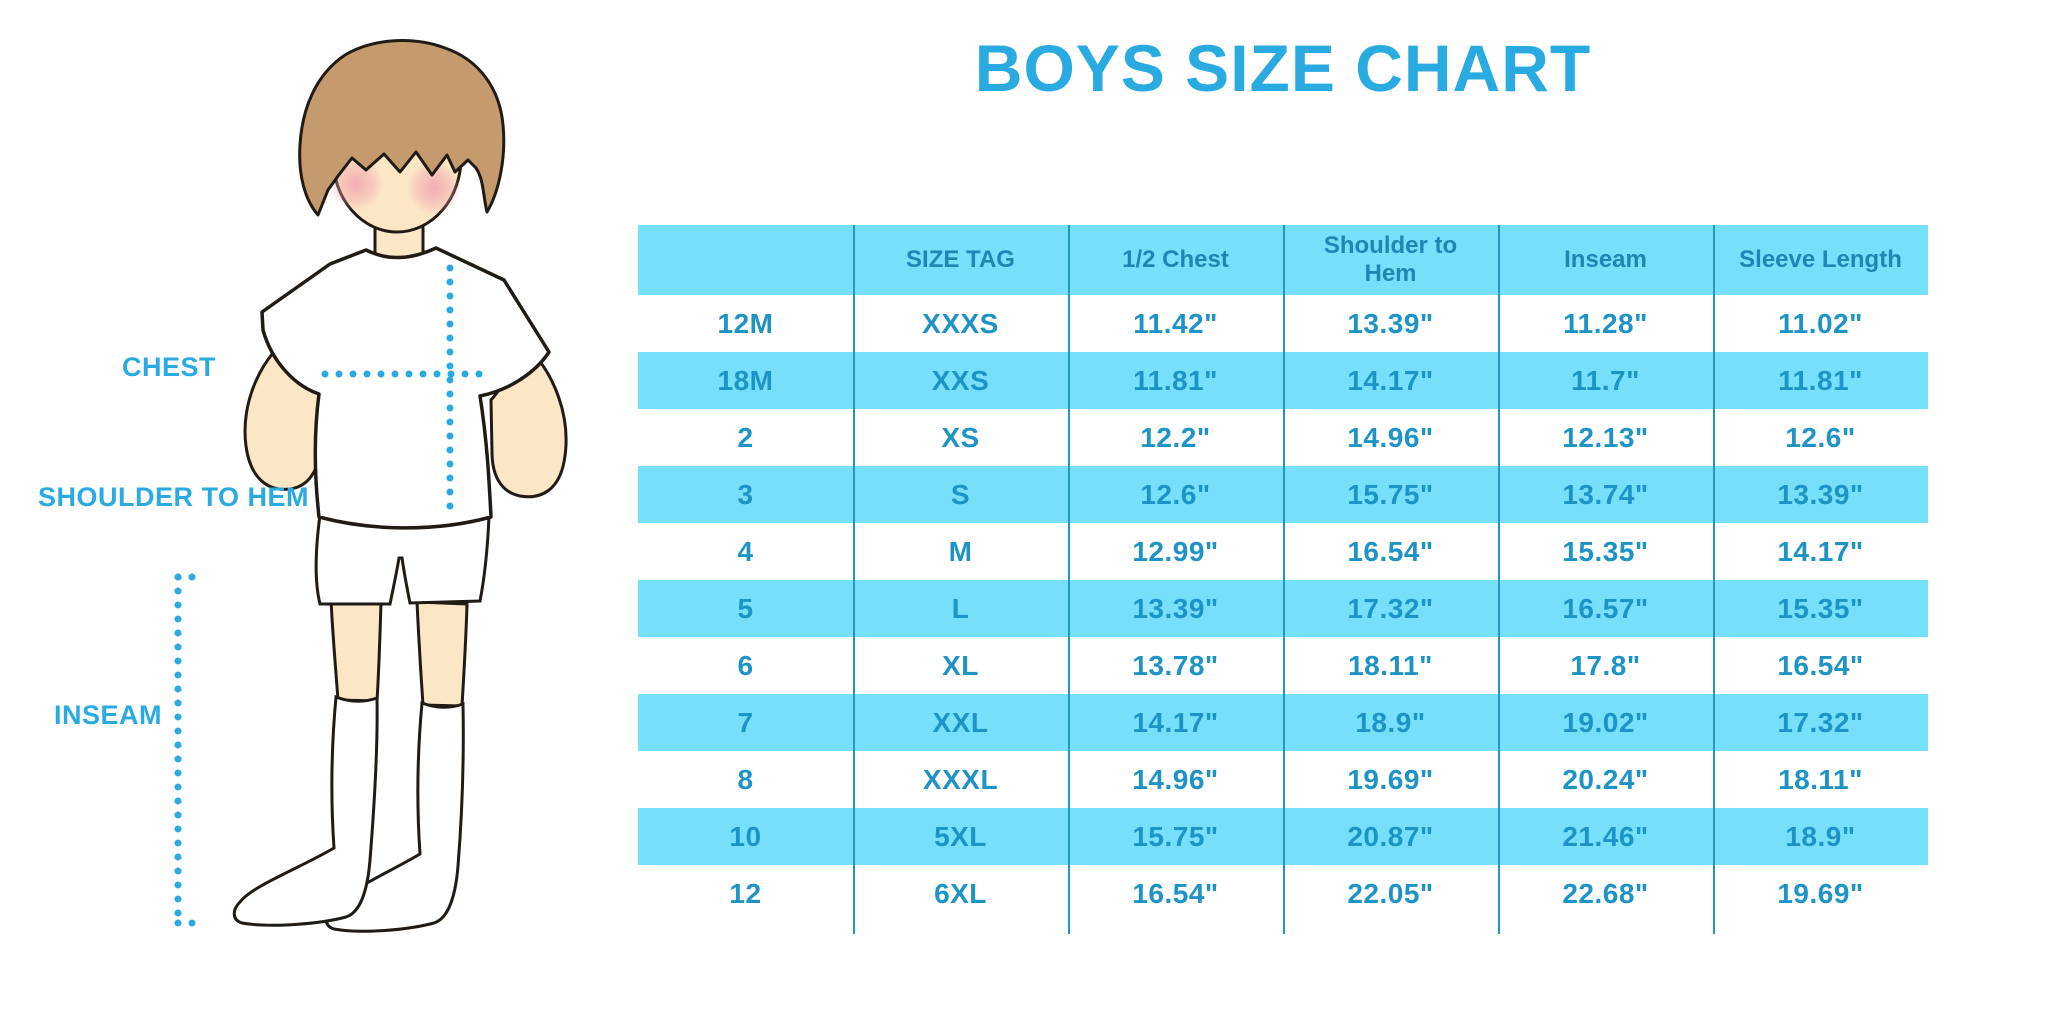 Image resolution: width=2048 pixels, height=1029 pixels. What do you see at coordinates (745, 437) in the screenshot?
I see `table-cell: 2` at bounding box center [745, 437].